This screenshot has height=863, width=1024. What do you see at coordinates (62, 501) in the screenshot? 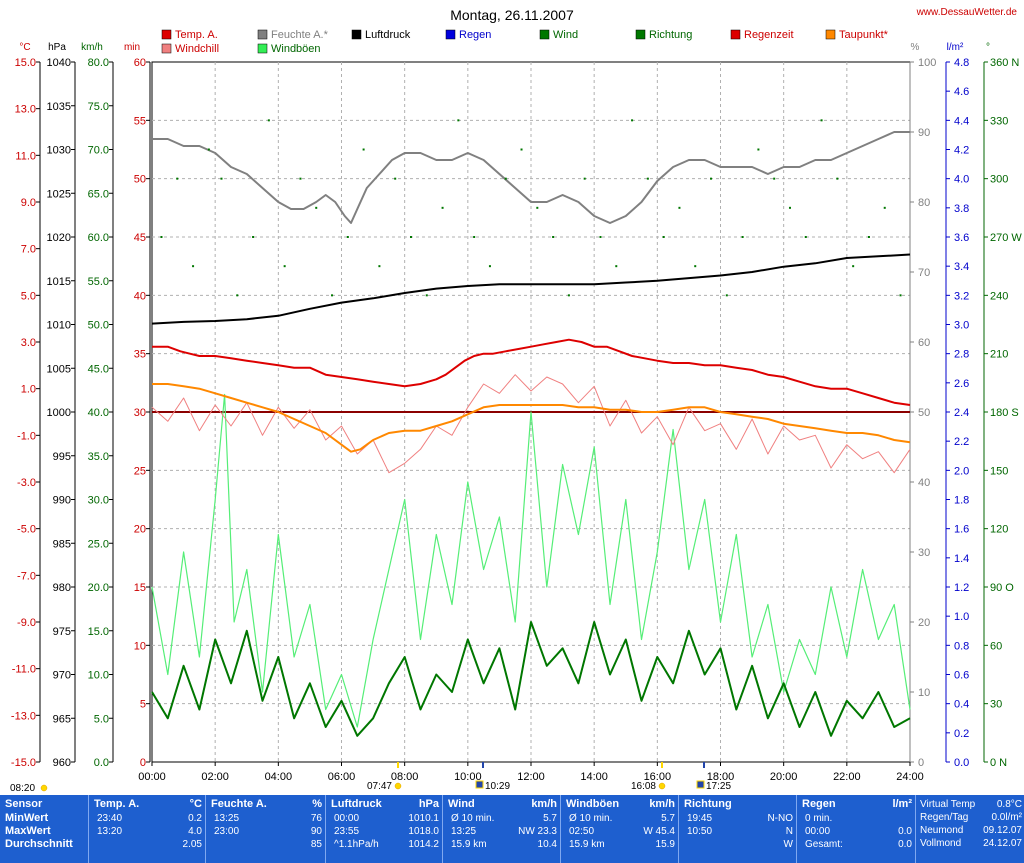
I see `axis-tick-label-pressure: 990` at bounding box center [62, 501].